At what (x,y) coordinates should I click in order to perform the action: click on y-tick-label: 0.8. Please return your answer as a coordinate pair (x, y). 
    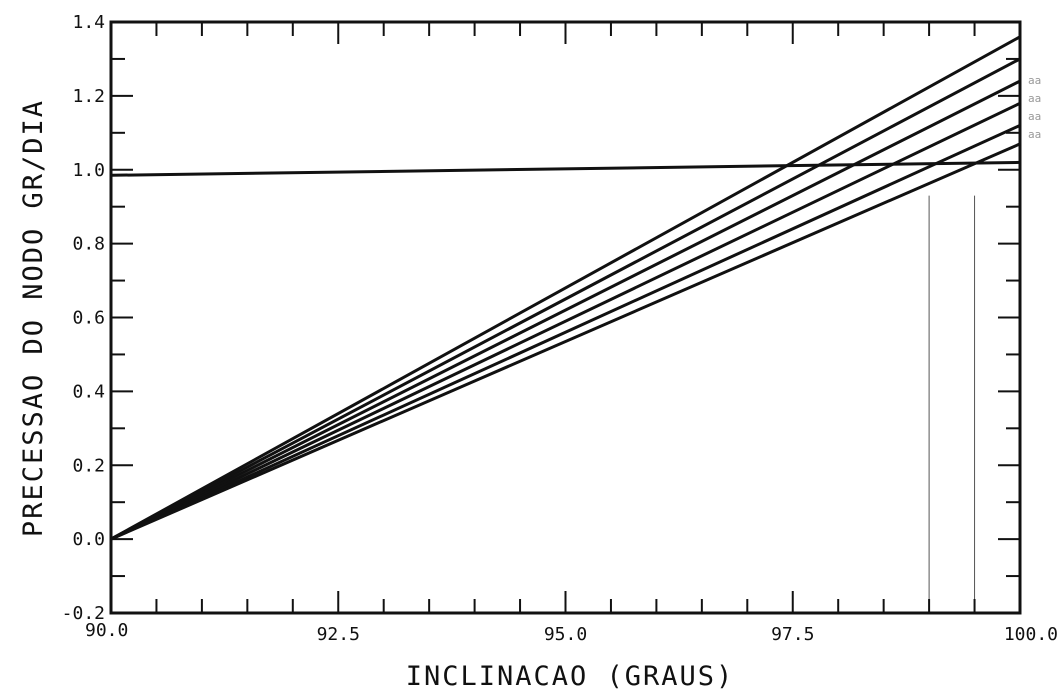
    Looking at the image, I should click on (88, 244).